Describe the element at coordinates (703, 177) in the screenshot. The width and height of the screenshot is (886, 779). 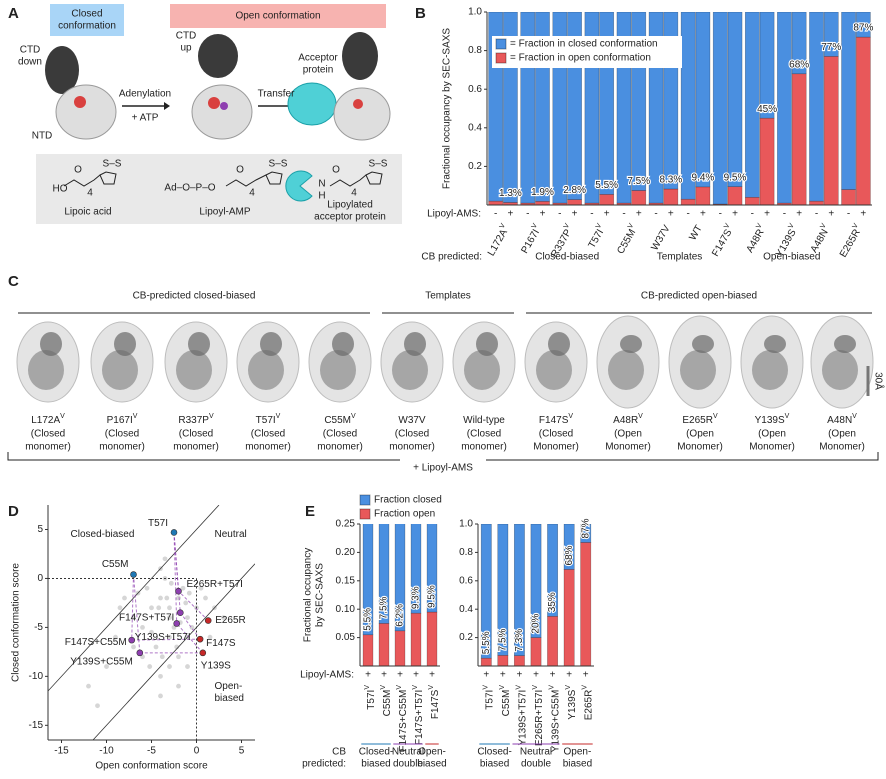
I see `value-label: 9.4%` at that location.